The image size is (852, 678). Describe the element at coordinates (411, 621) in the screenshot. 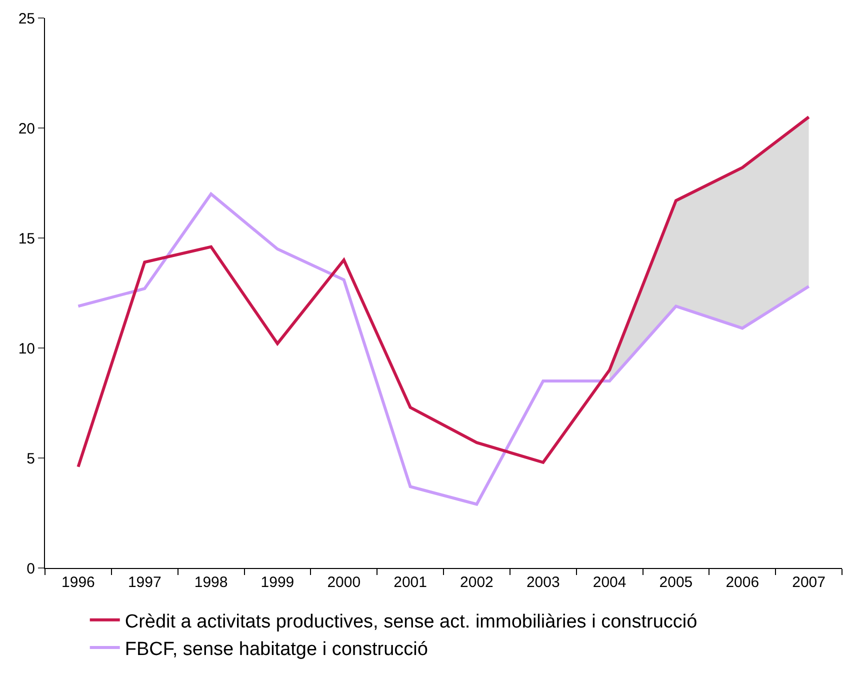

I see `legend-label: Crèdit a activitats productives, sense act. immobiliàries i construcció` at that location.